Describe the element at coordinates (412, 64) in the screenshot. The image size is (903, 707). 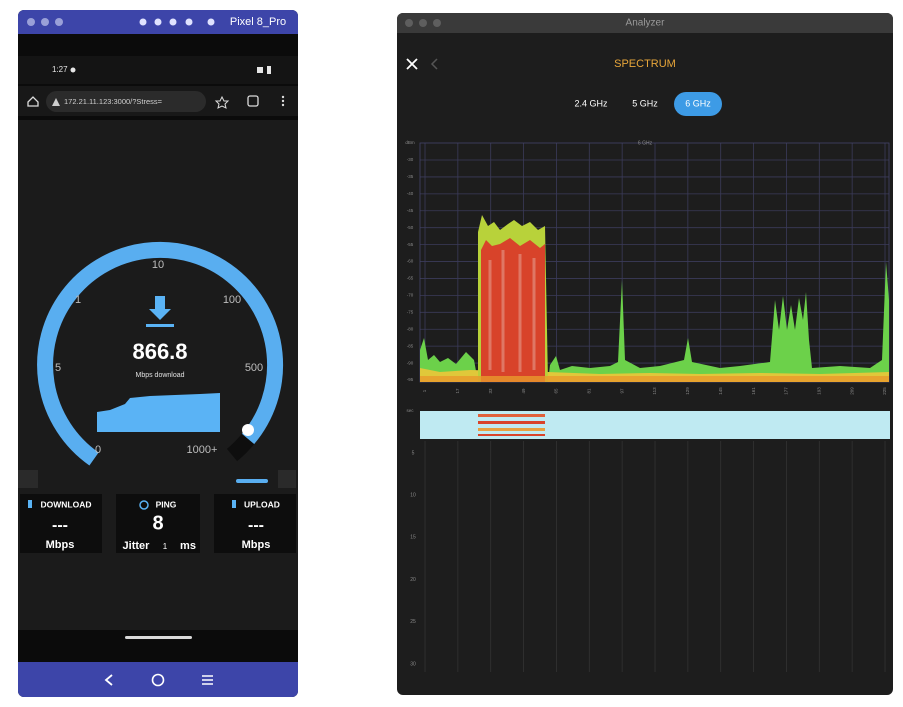
I see `close-button` at that location.